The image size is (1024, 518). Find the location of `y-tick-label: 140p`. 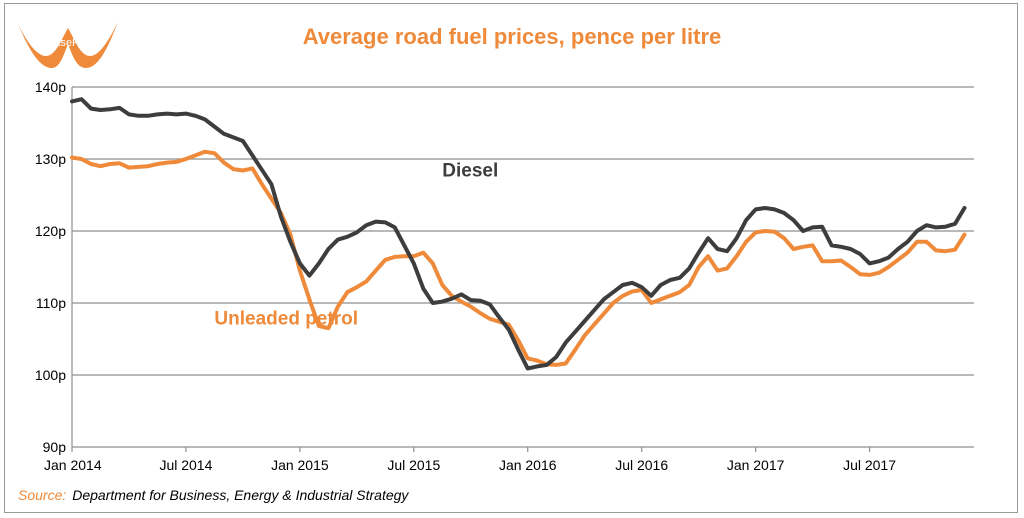

y-tick-label: 140p is located at coordinates (50, 87).